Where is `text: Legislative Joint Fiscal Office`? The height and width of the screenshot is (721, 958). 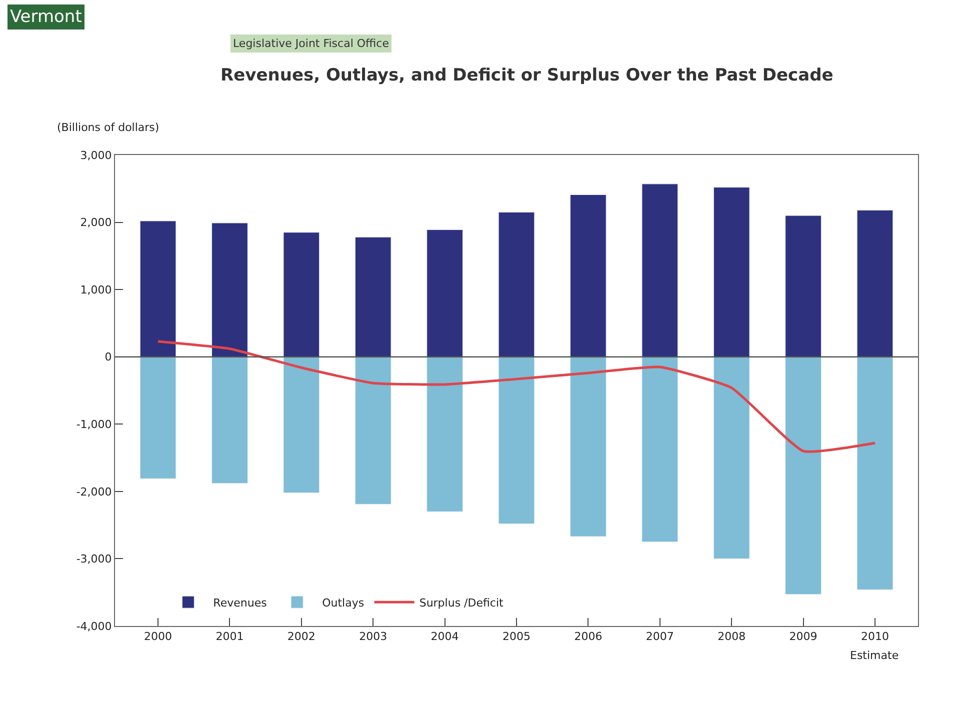 text: Legislative Joint Fiscal Office is located at coordinates (311, 43).